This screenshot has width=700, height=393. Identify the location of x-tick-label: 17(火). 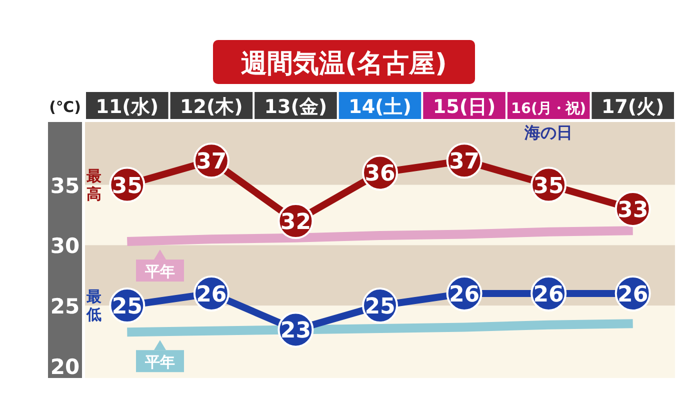
(632, 107).